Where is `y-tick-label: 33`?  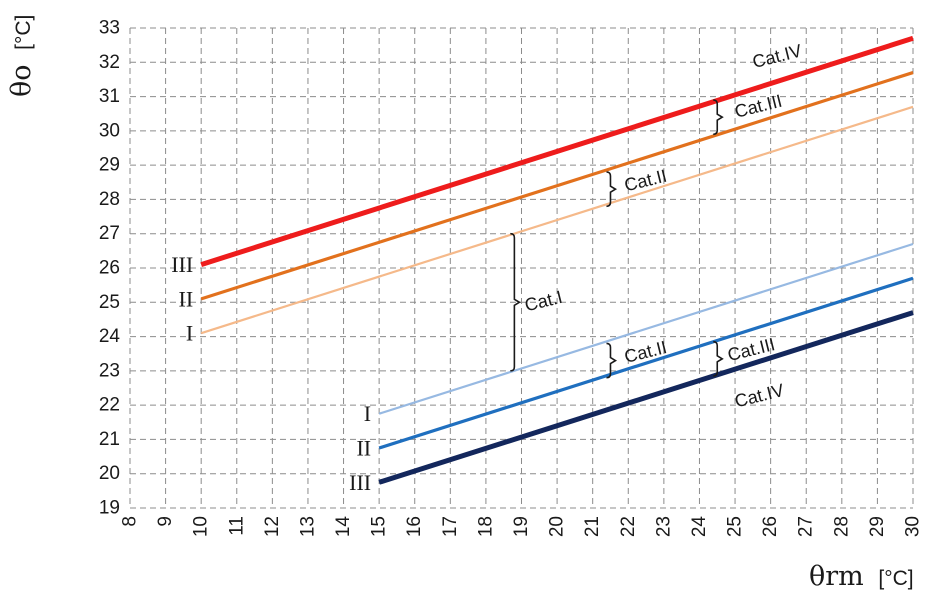
y-tick-label: 33 is located at coordinates (109, 28).